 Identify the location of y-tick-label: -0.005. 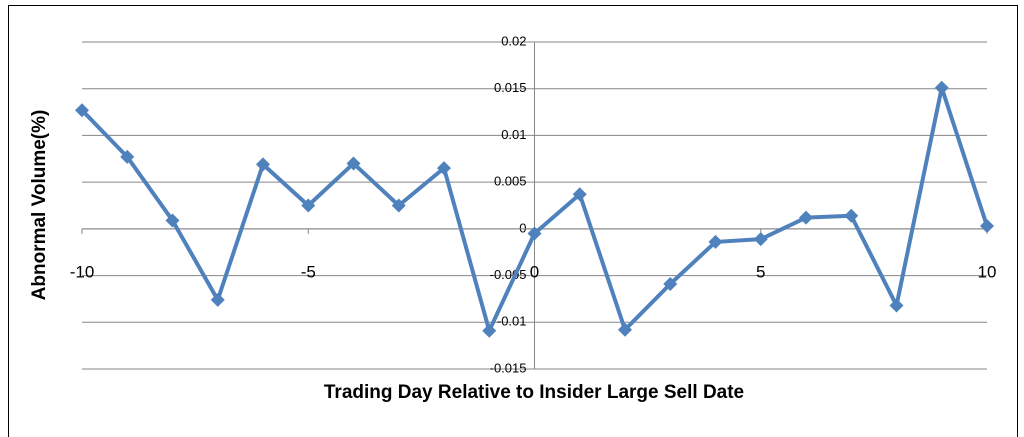
(508, 274).